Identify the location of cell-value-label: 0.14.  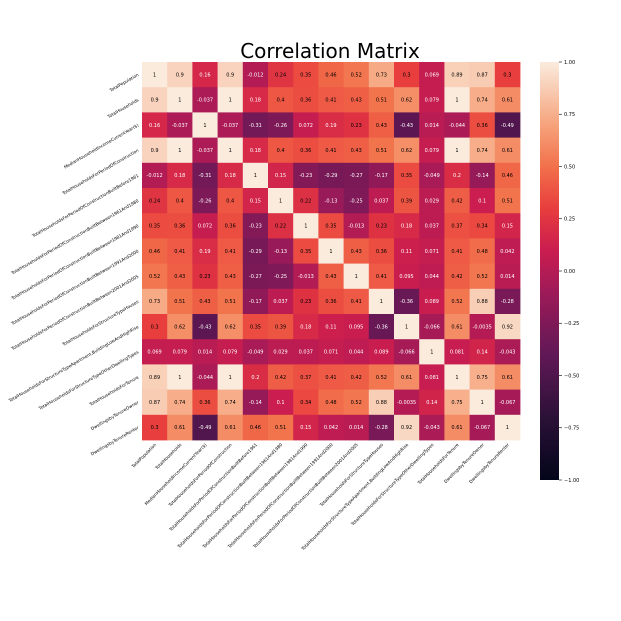
(482, 353).